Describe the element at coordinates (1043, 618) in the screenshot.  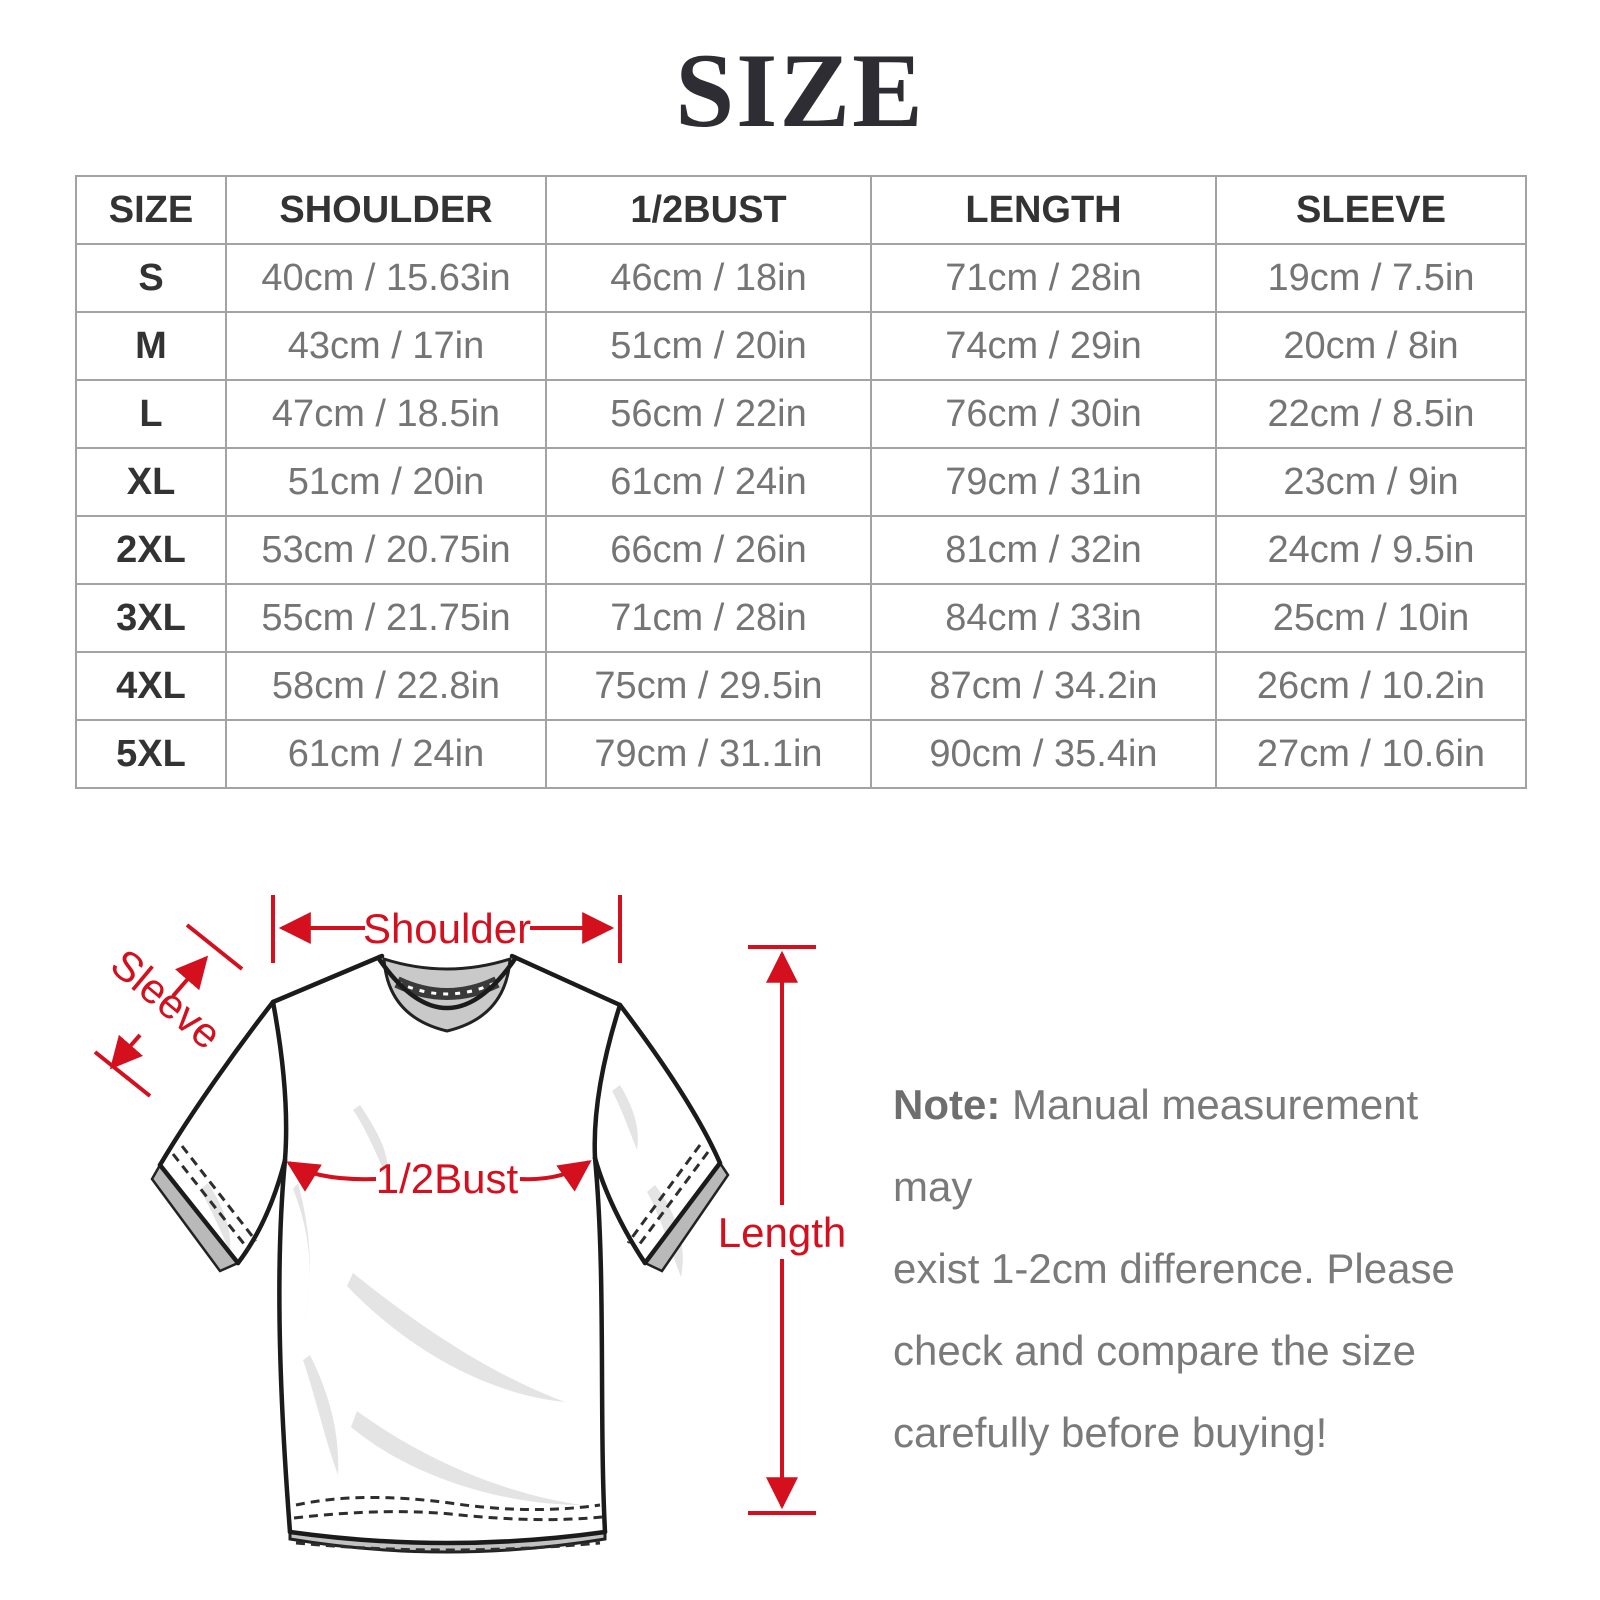
I see `measurement-cell: 84cm / 33in` at that location.